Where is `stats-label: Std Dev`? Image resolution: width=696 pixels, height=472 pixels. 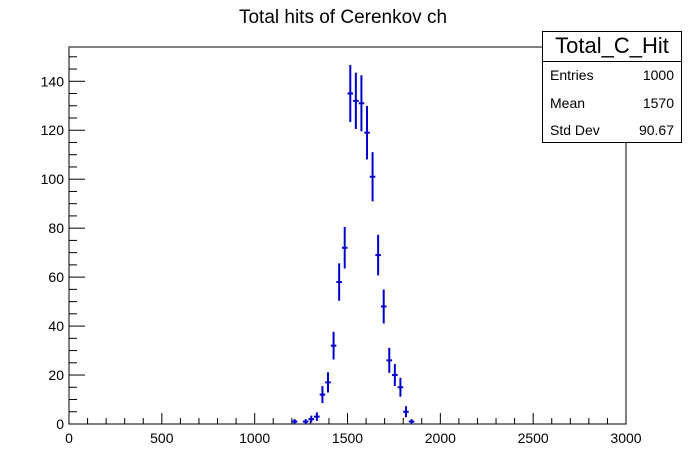 stats-label: Std Dev is located at coordinates (575, 130).